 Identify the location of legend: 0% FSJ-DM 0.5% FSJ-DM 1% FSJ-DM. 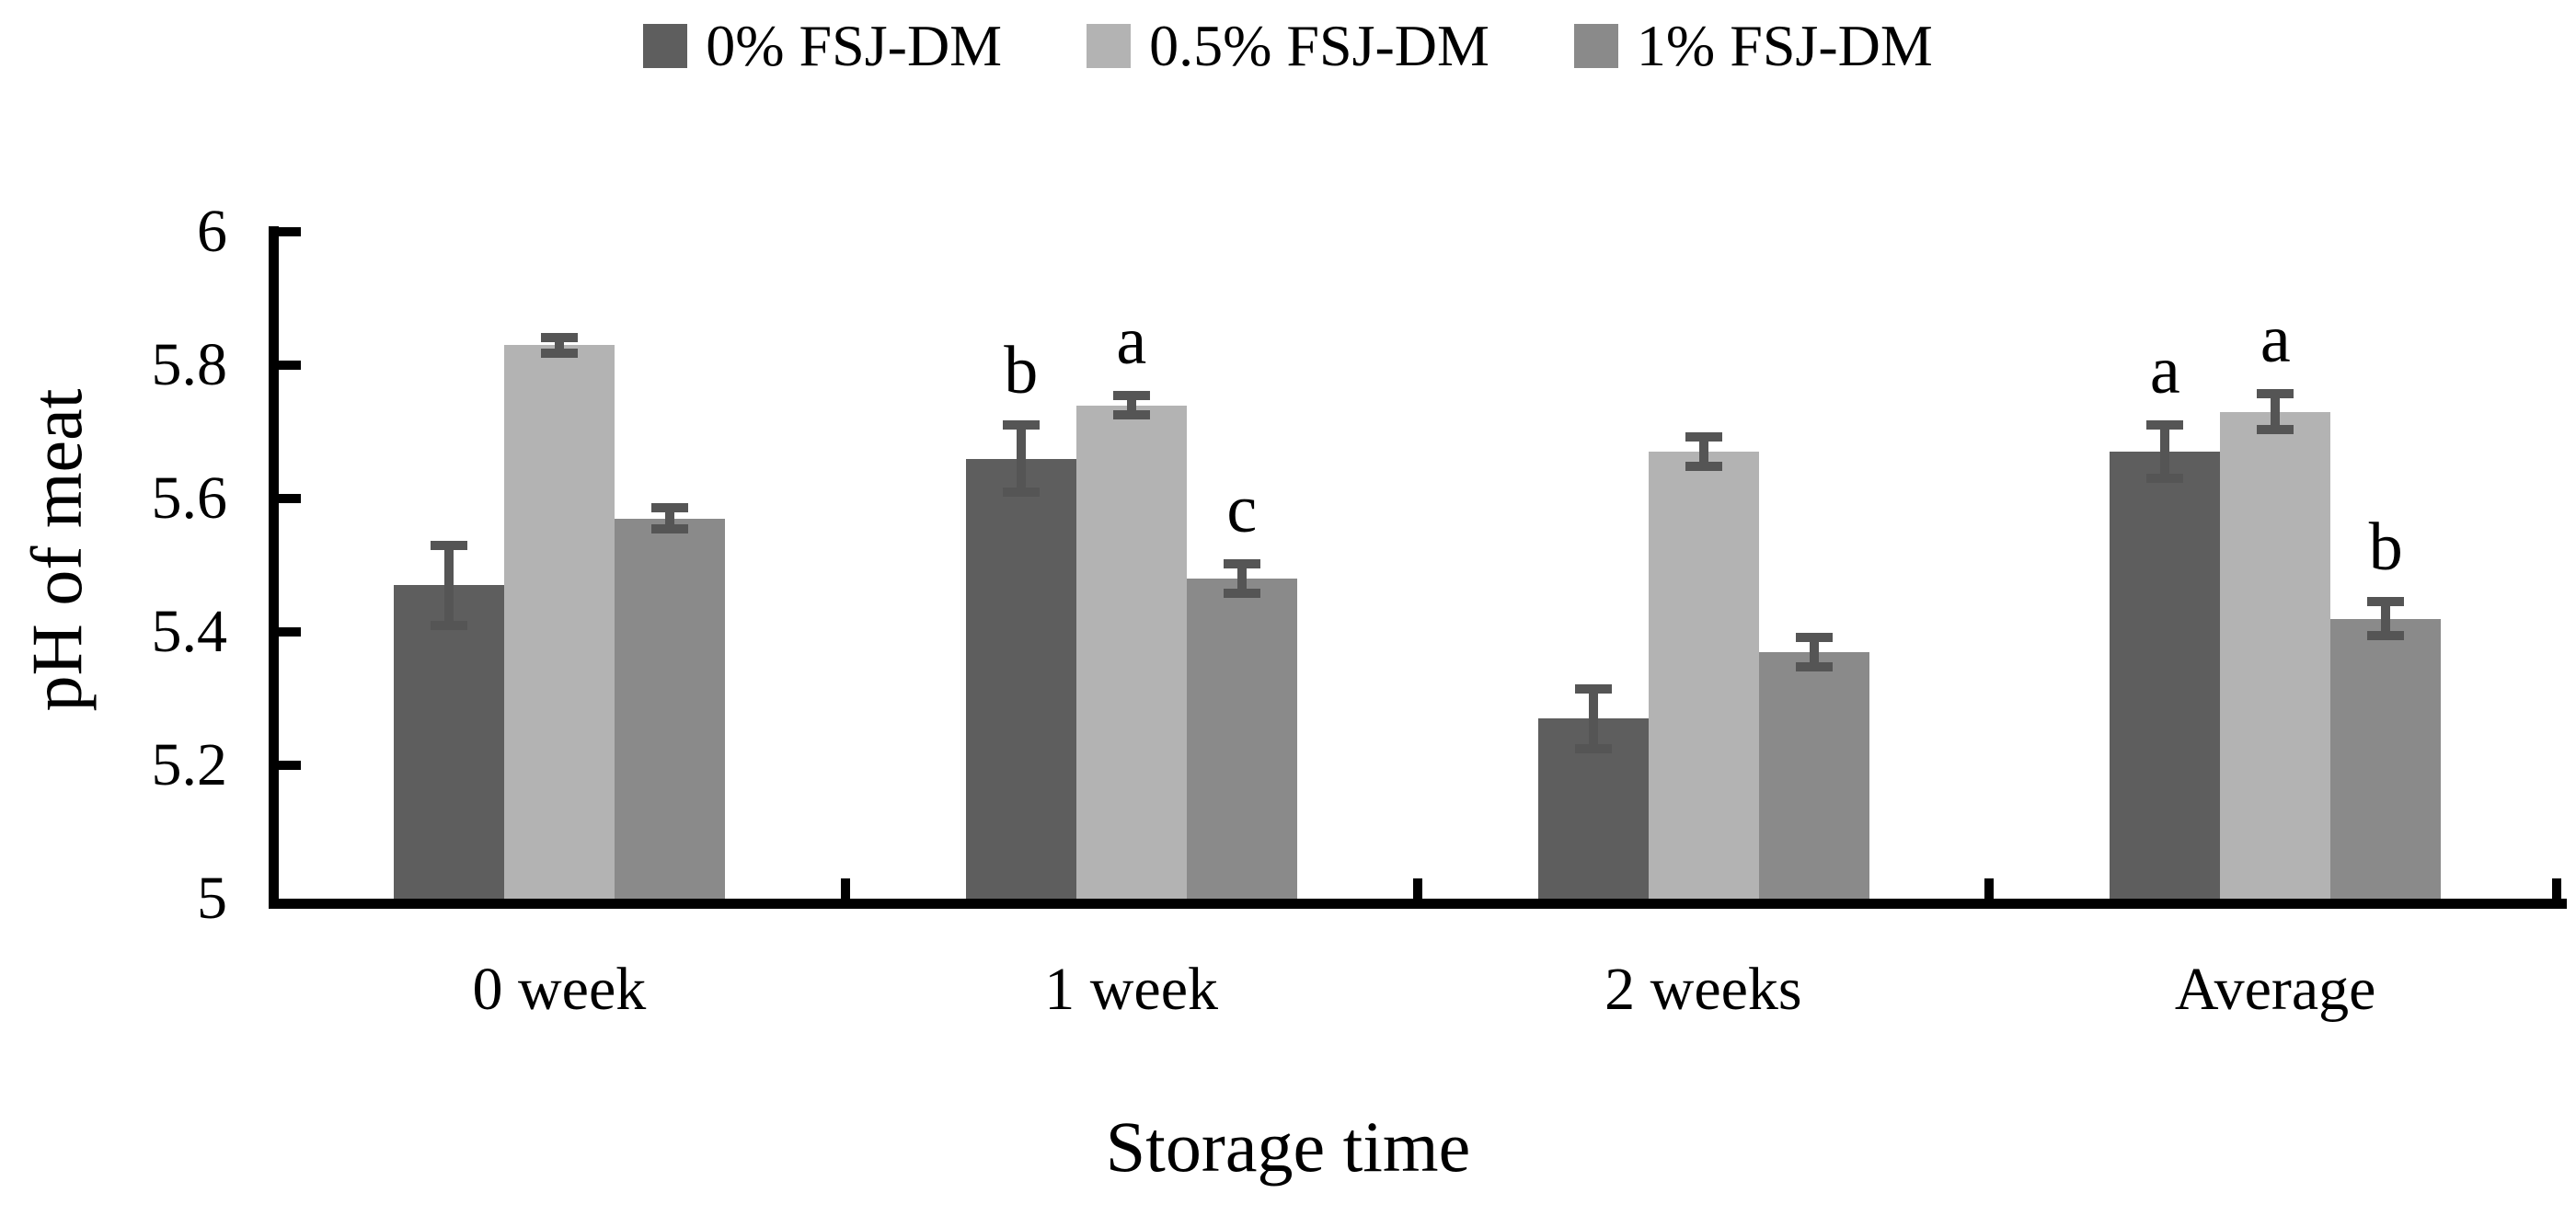
(1288, 46).